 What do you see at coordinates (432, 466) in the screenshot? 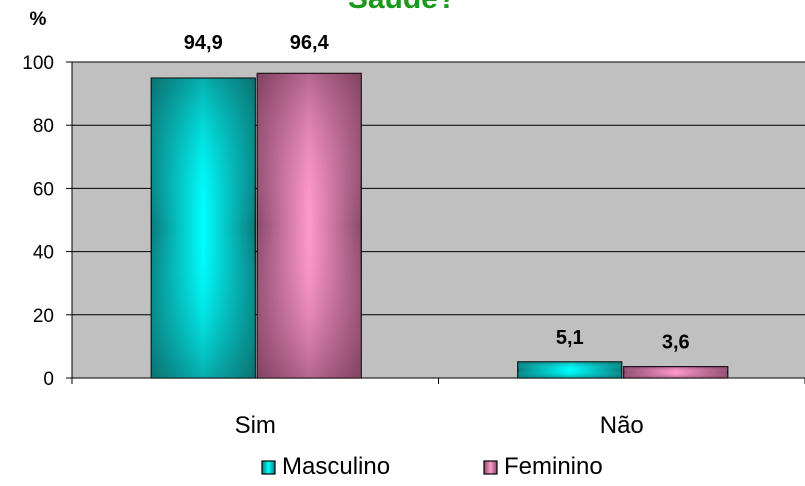
I see `legend: Masculino Feminino` at bounding box center [432, 466].